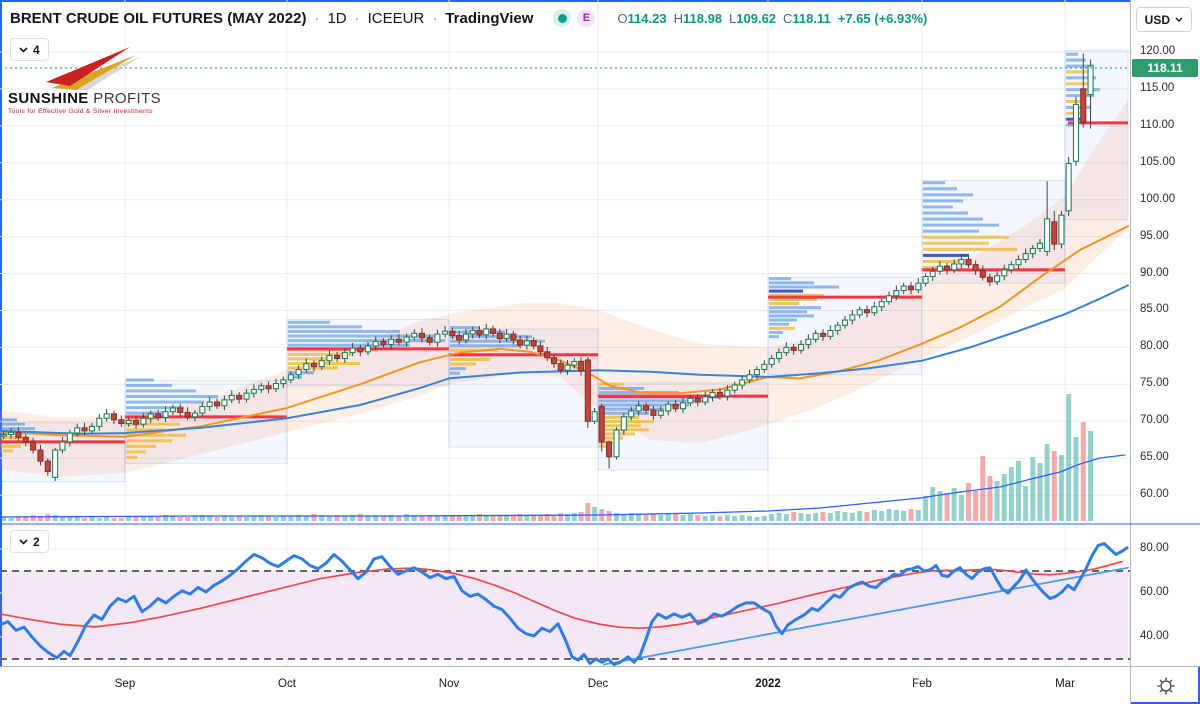 This screenshot has width=1200, height=704. Describe the element at coordinates (1154, 636) in the screenshot. I see `rsi-axis-label: 40.00` at that location.